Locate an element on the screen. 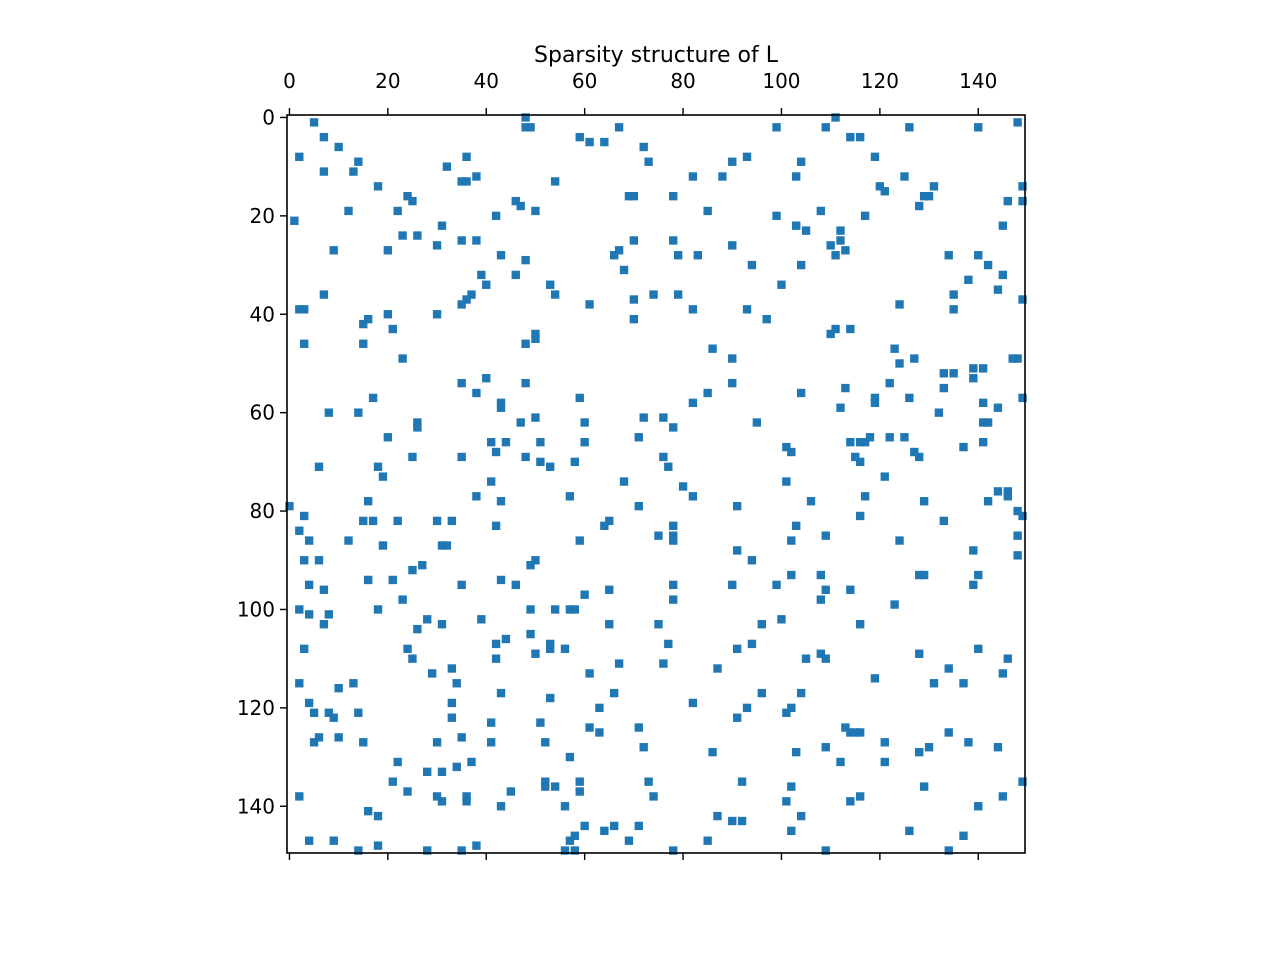 Image resolution: width=1280 pixels, height=960 pixels. x-tick-label: 0 is located at coordinates (289, 81).